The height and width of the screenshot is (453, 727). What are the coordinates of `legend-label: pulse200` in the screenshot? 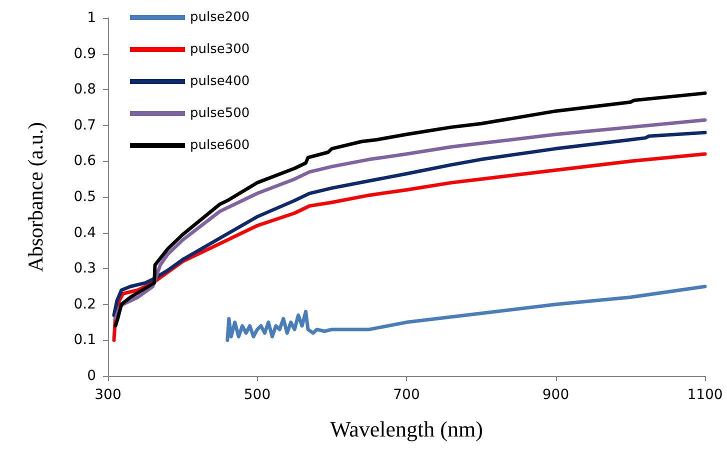 It's located at (220, 17).